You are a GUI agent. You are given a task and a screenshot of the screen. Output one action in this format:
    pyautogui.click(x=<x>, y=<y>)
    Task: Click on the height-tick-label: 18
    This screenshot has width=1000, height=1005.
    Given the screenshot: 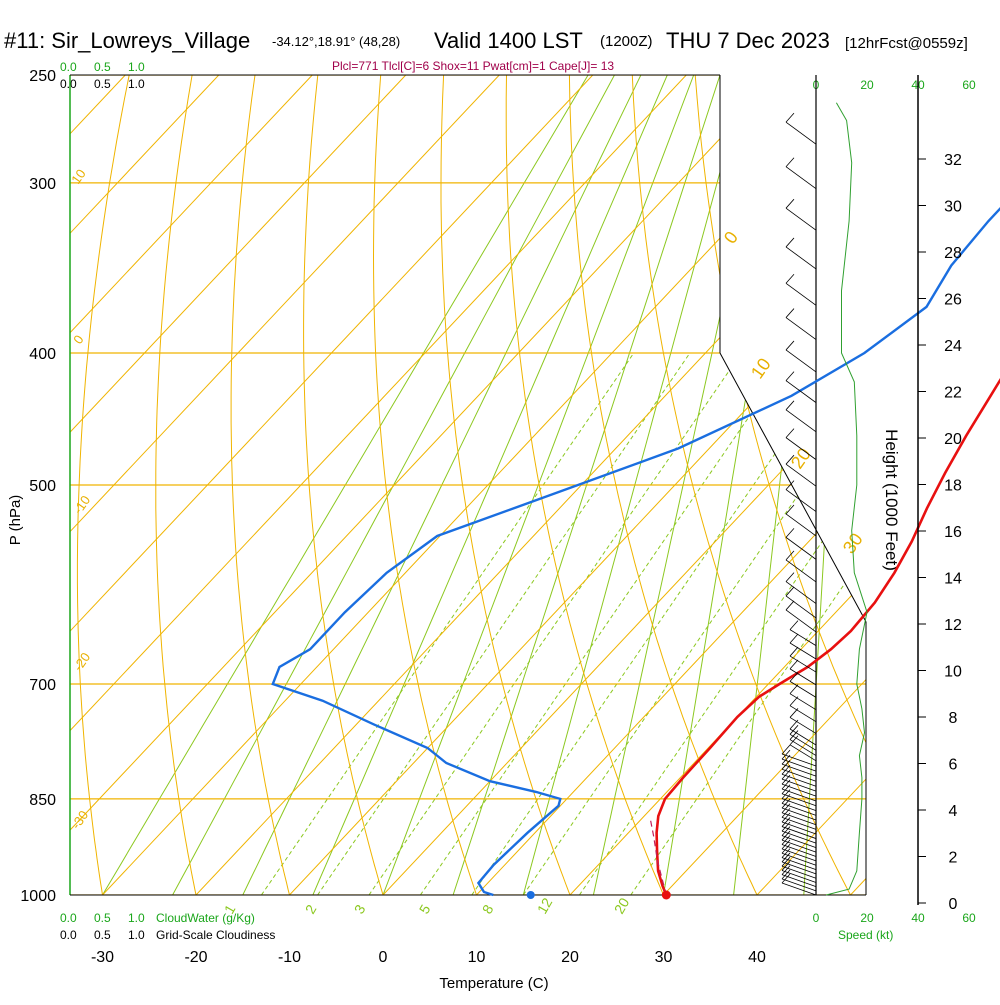 What is the action you would take?
    pyautogui.click(x=953, y=486)
    